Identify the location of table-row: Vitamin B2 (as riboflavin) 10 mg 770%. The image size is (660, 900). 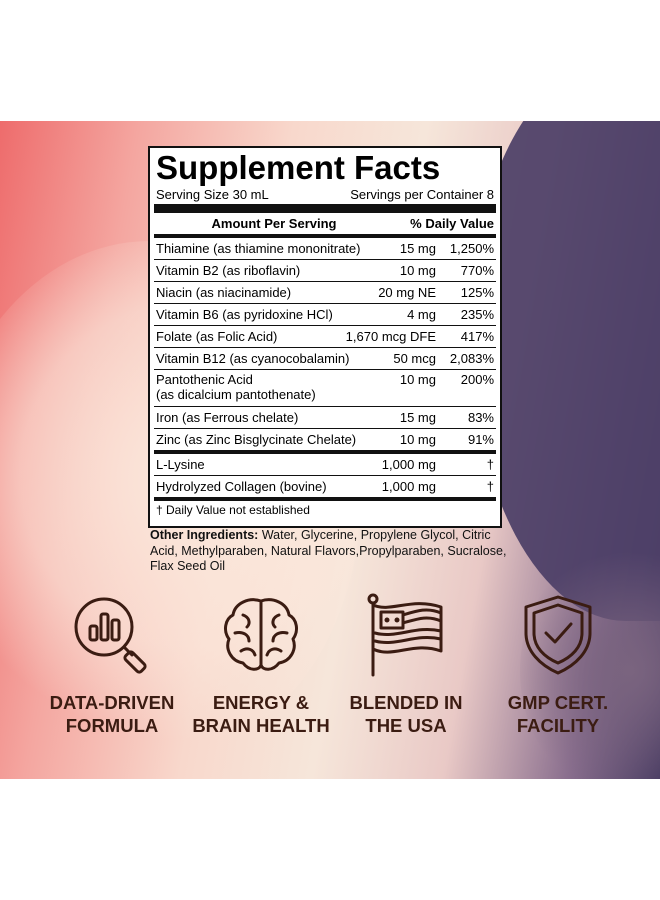
(325, 271).